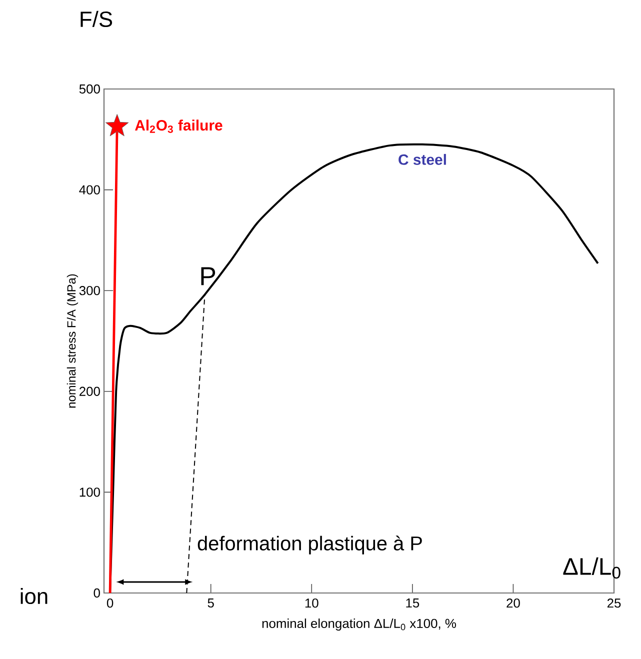  I want to click on text: F/S, so click(96, 19).